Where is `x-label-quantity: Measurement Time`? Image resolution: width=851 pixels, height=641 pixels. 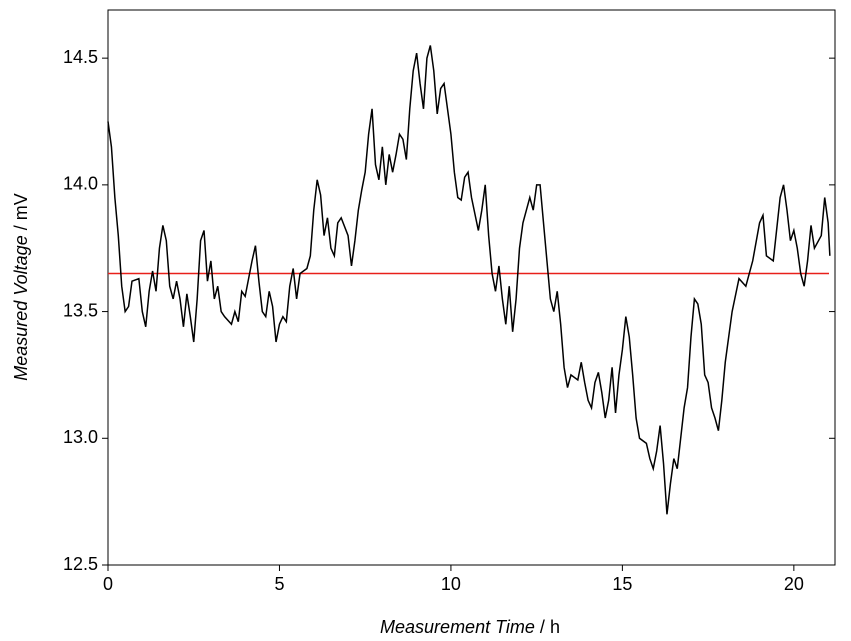 x-label-quantity: Measurement Time is located at coordinates (457, 627).